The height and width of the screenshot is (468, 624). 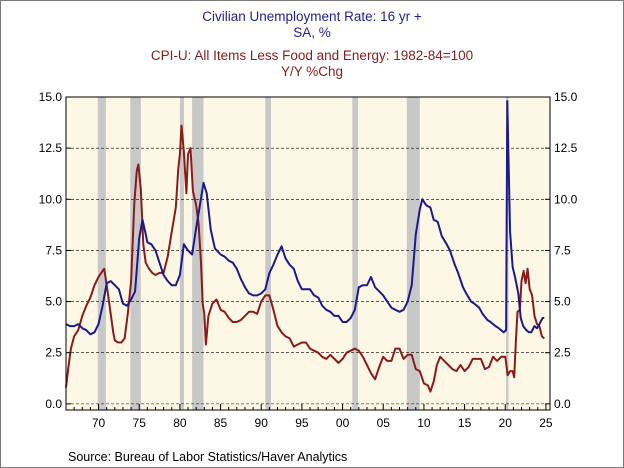 I want to click on y-tick-label-left: 2.5, so click(x=53, y=353).